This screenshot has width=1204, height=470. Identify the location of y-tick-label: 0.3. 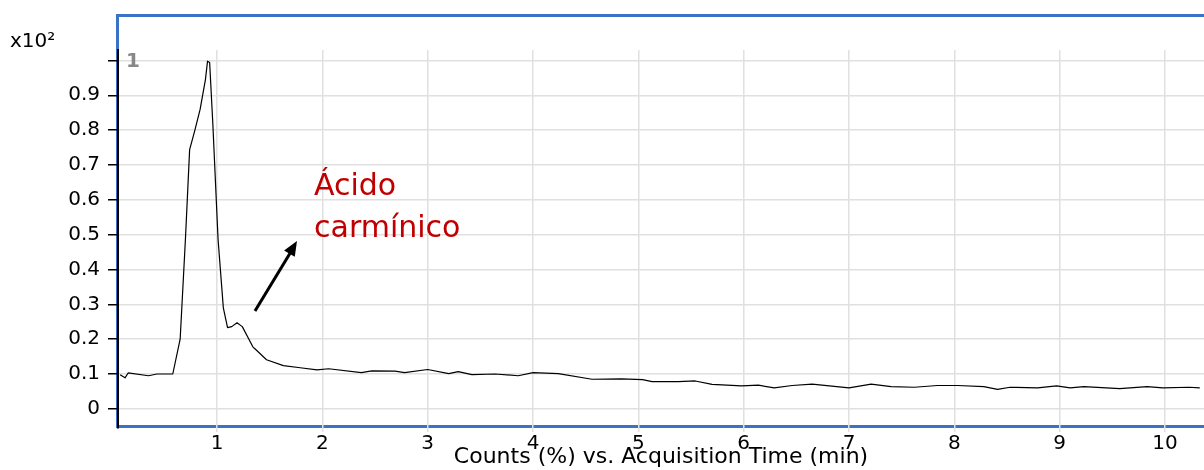
(84, 302).